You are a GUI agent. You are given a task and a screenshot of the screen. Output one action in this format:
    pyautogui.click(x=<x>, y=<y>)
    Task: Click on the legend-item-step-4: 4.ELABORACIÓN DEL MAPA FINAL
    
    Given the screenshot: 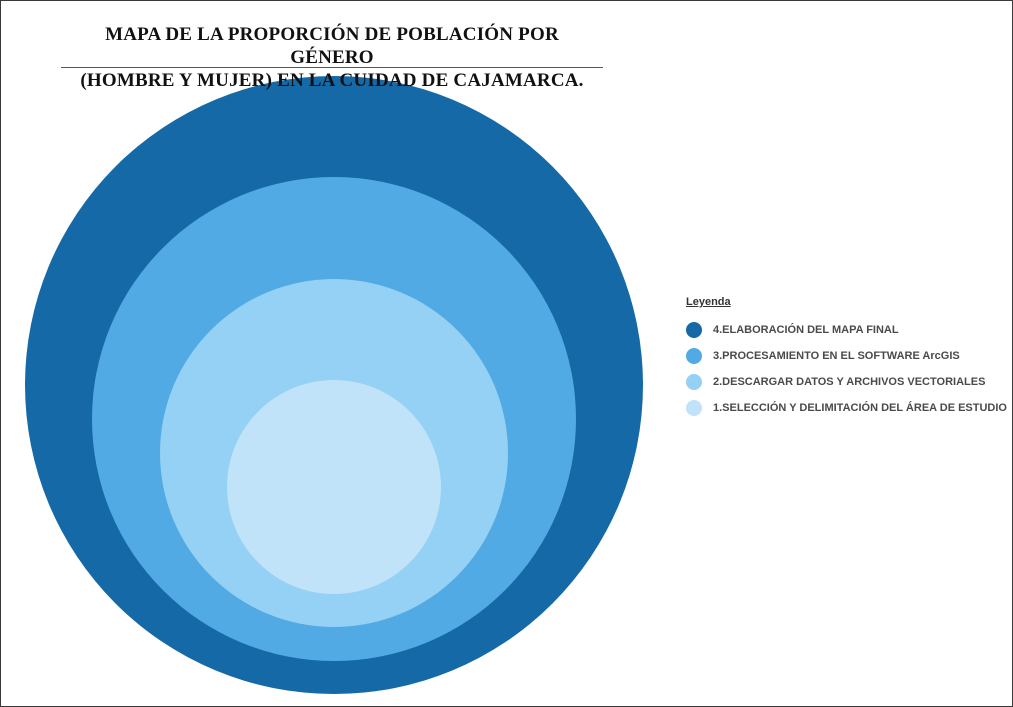 What is the action you would take?
    pyautogui.click(x=846, y=330)
    